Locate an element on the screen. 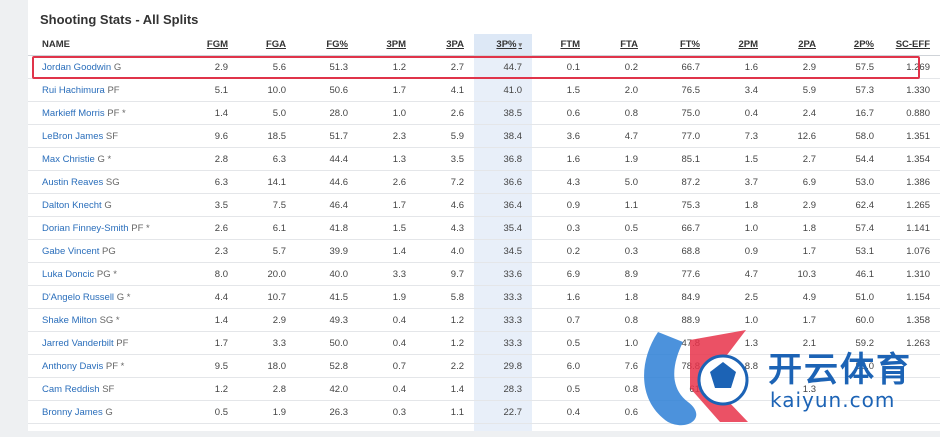  stat-cell: 33.3 is located at coordinates (503, 343).